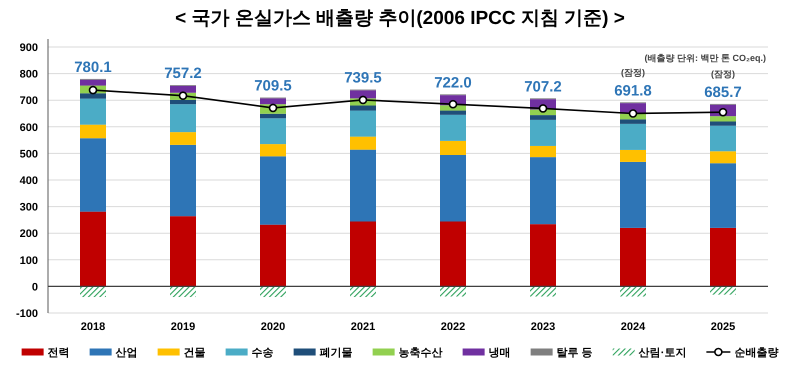  I want to click on x-tick-label: 2018, so click(93, 327).